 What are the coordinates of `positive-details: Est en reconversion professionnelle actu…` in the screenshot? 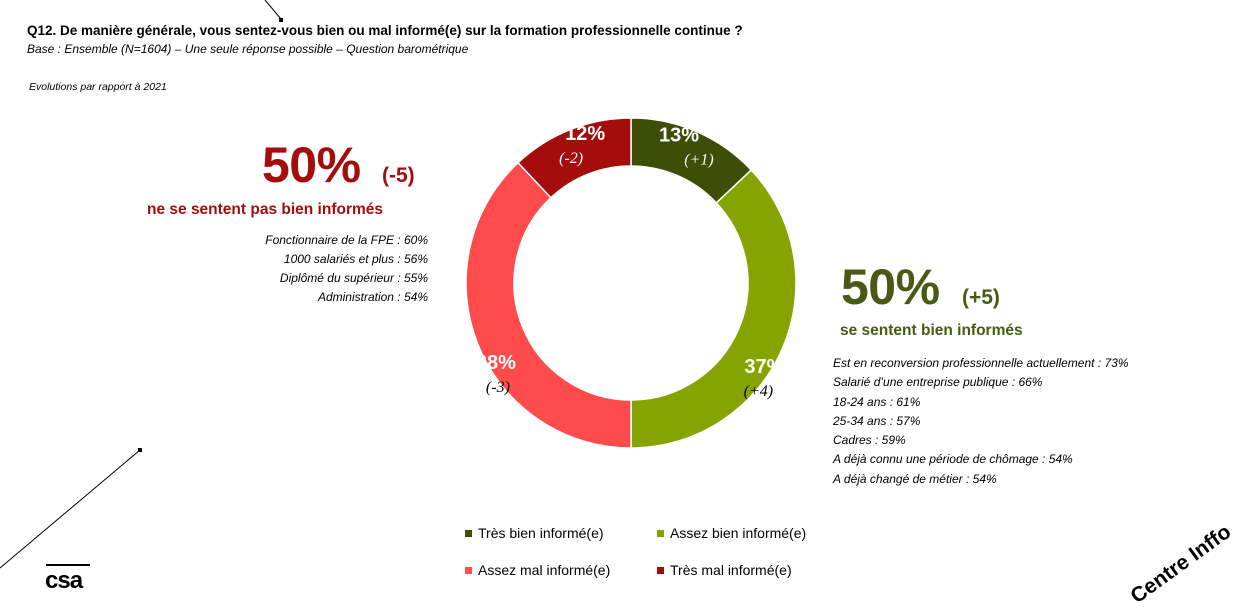 It's located at (981, 421).